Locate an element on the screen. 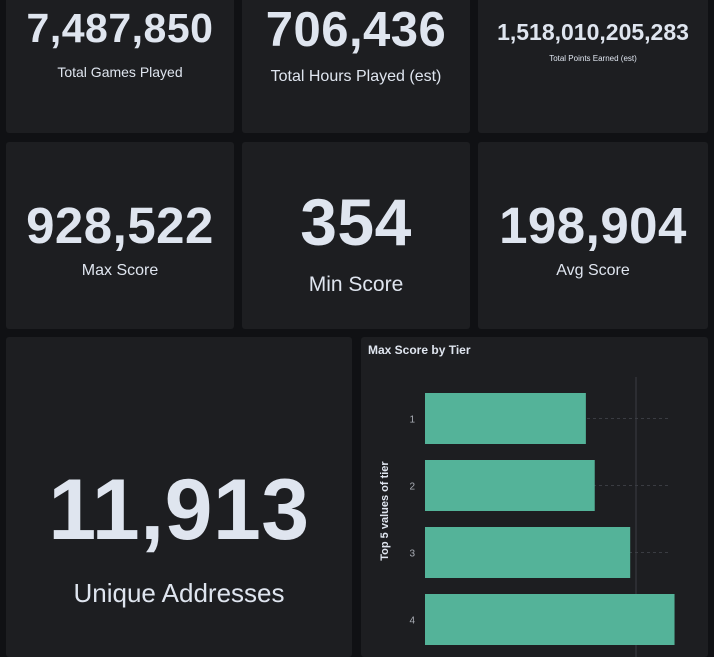 The image size is (714, 657). metric-value: 11,913 is located at coordinates (179, 510).